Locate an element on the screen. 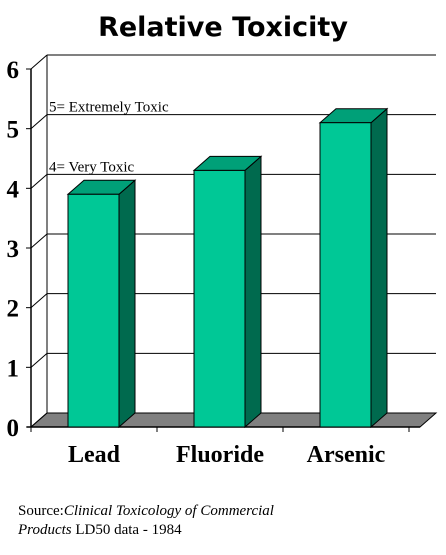 The image size is (446, 555). source-title-part2: Products is located at coordinates (45, 530).